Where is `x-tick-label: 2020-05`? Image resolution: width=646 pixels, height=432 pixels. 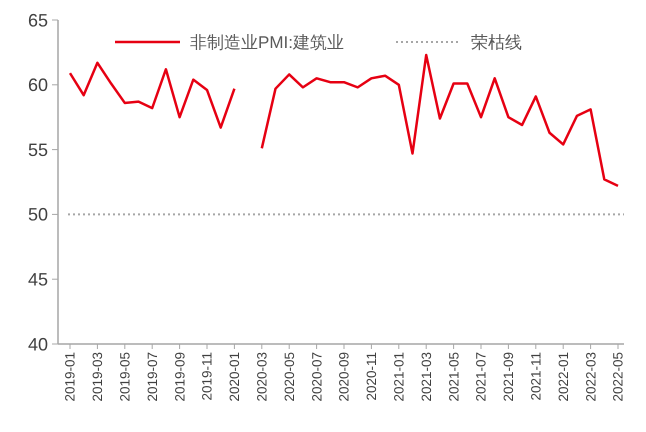
x-tick-label: 2020-05 is located at coordinates (289, 377).